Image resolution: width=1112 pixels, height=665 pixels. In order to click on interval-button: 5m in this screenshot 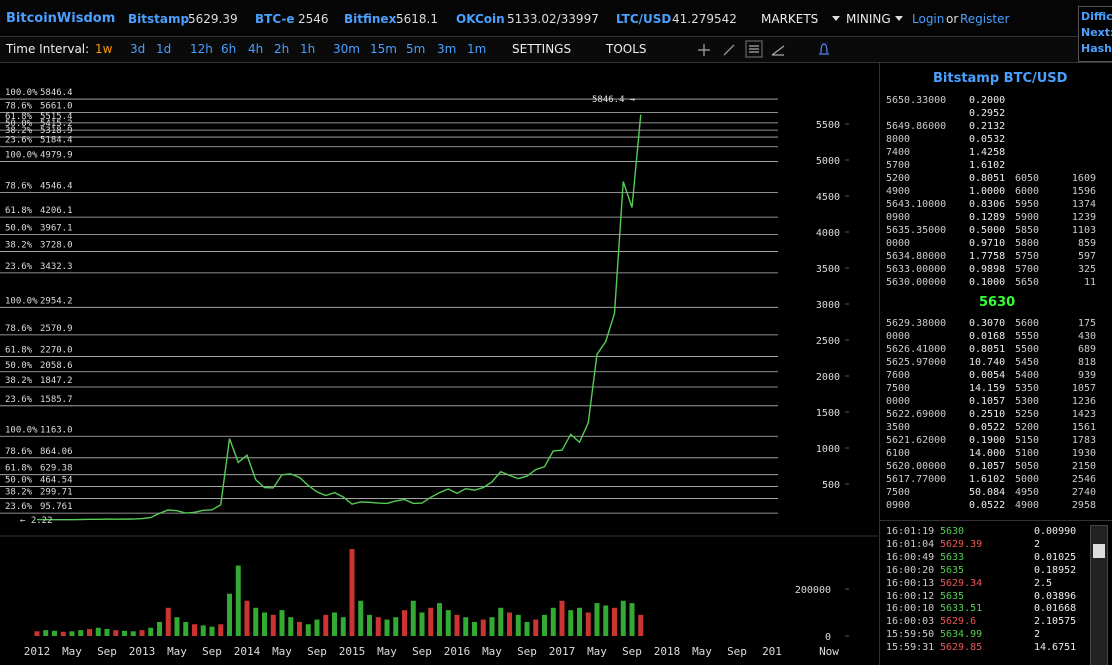, I will do `click(416, 49)`.